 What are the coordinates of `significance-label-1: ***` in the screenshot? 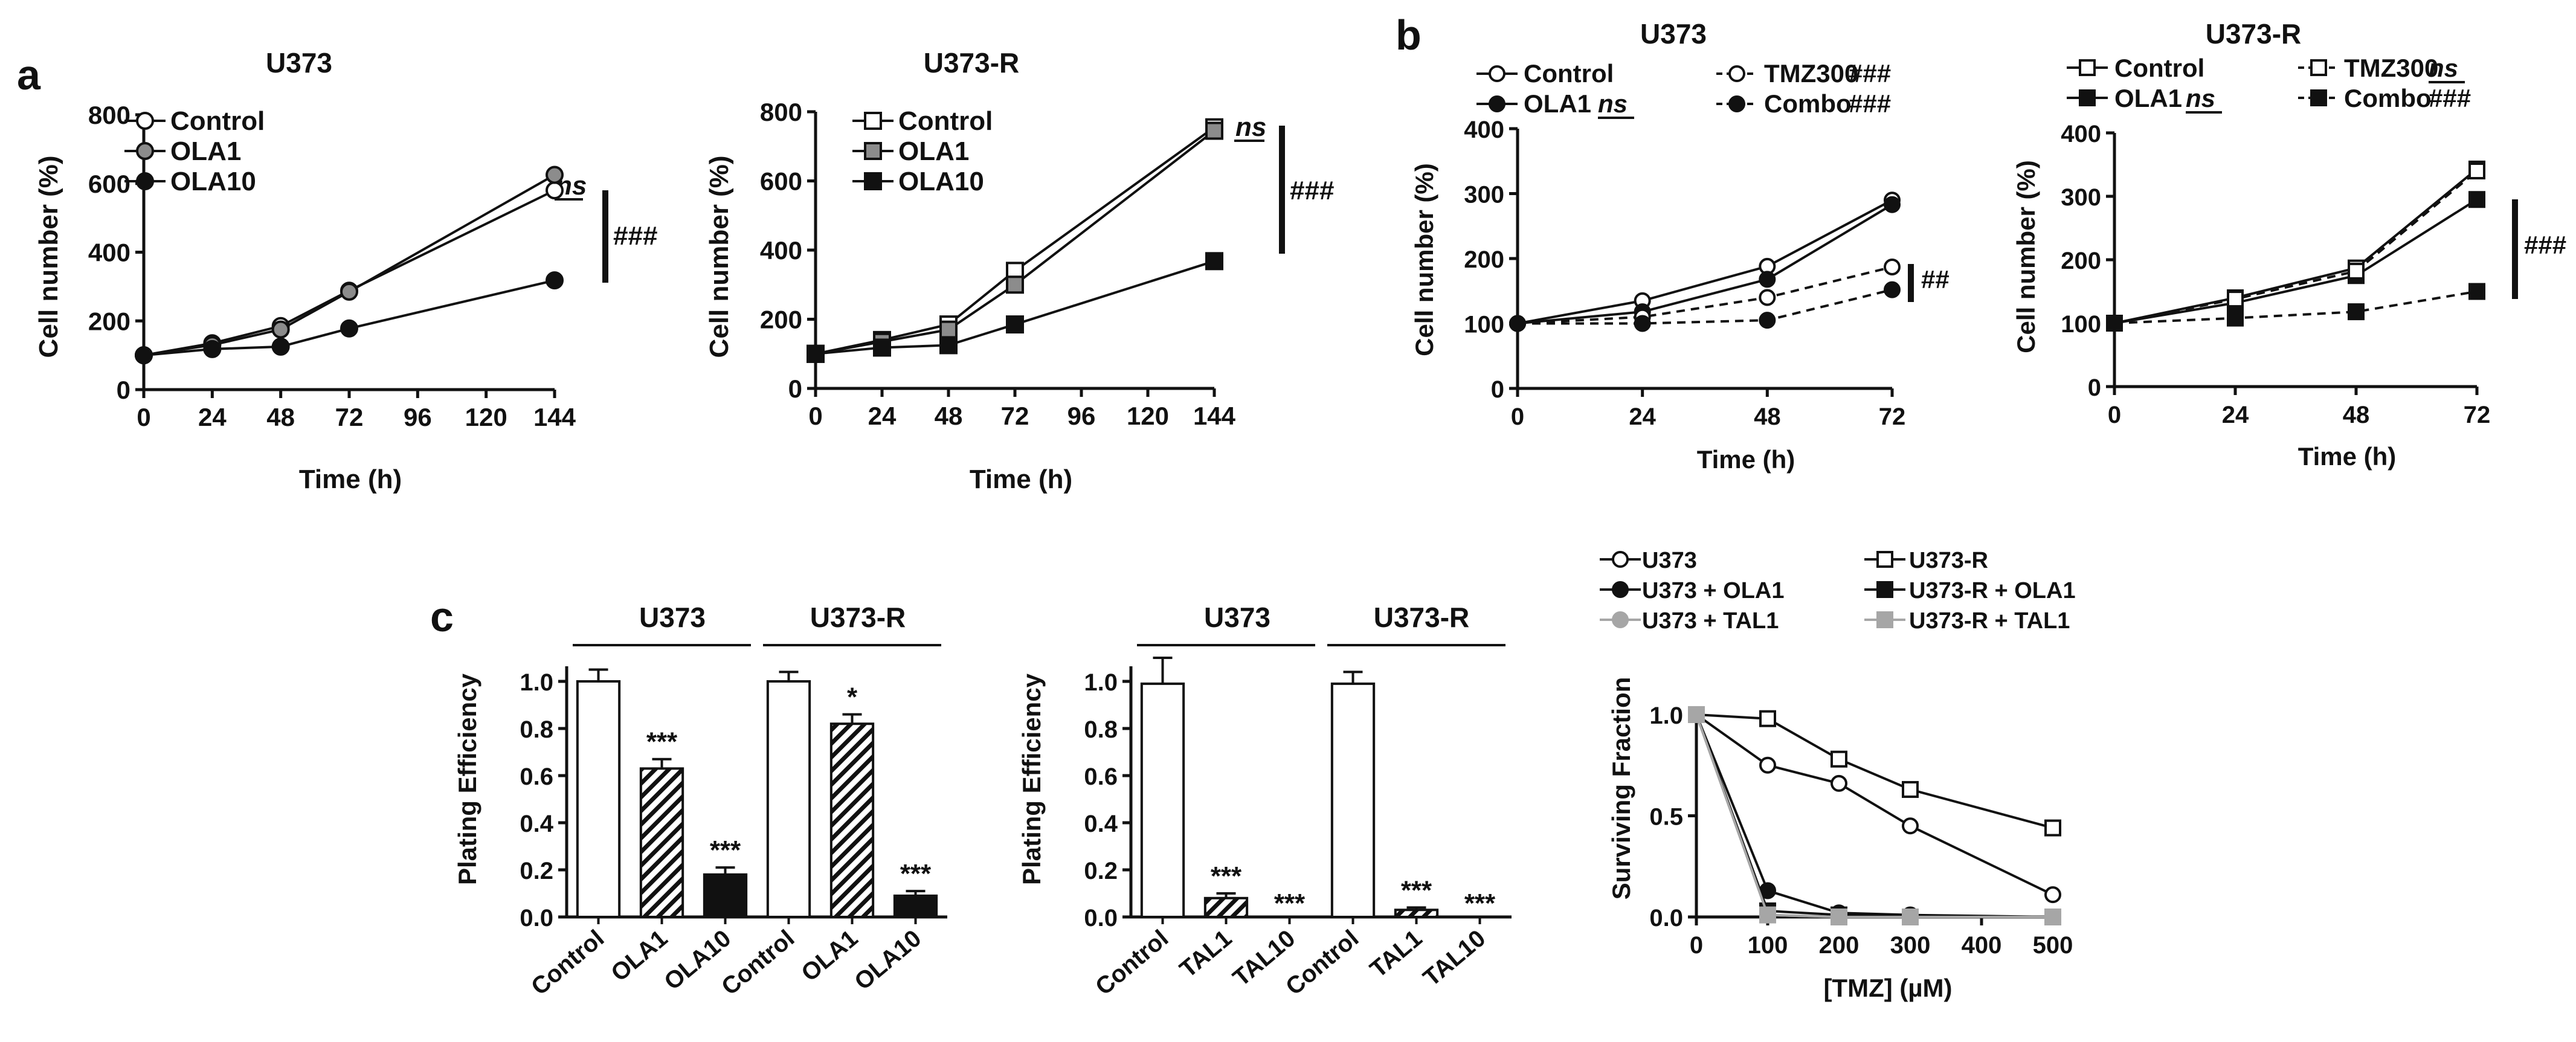 It's located at (662, 742).